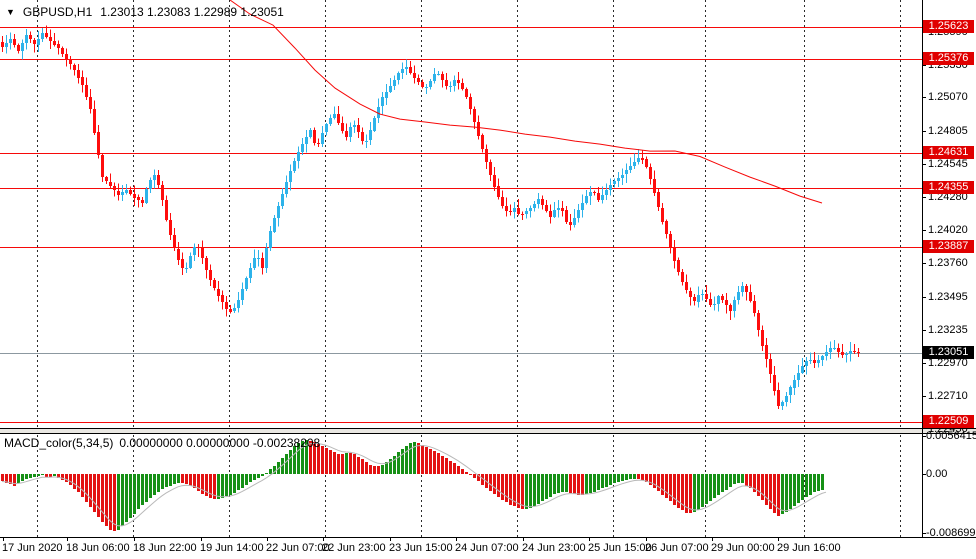  Describe the element at coordinates (98, 548) in the screenshot. I see `time-tick-label: 18 Jun 06:00` at that location.